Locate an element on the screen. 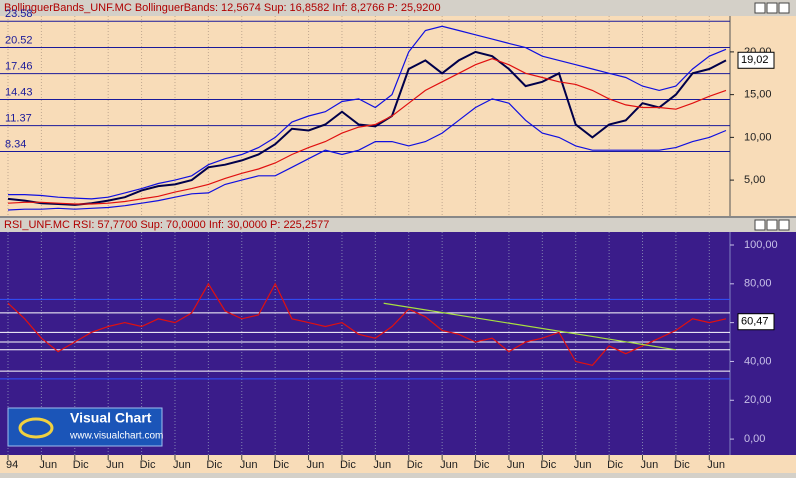  level-label: 14.43 is located at coordinates (19, 92).